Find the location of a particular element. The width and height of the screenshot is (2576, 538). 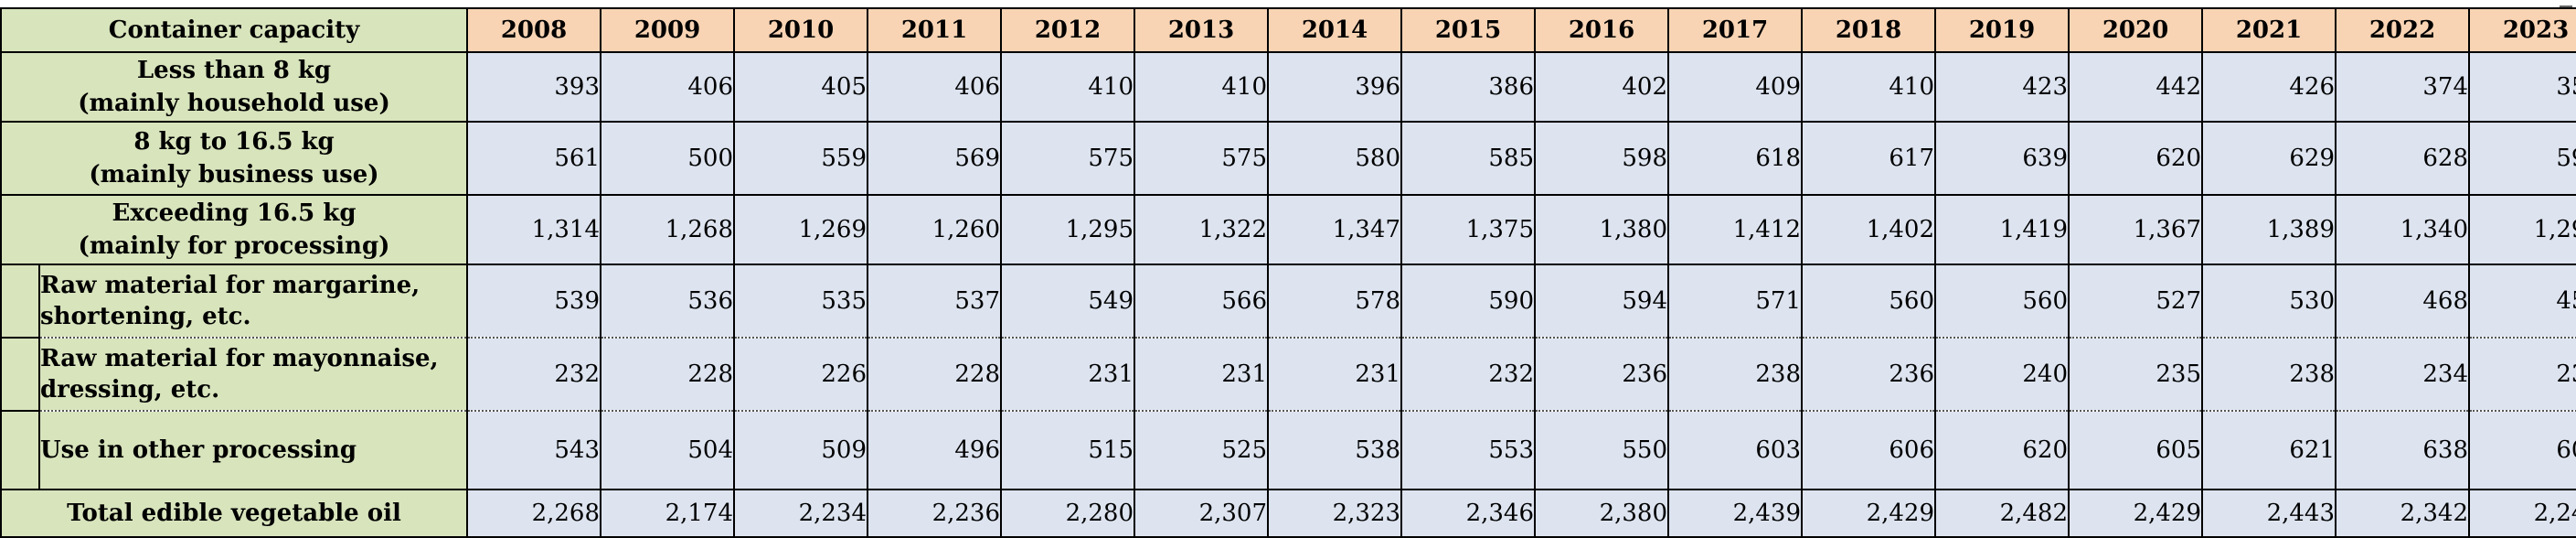

value-cell: 621 is located at coordinates (2268, 450).